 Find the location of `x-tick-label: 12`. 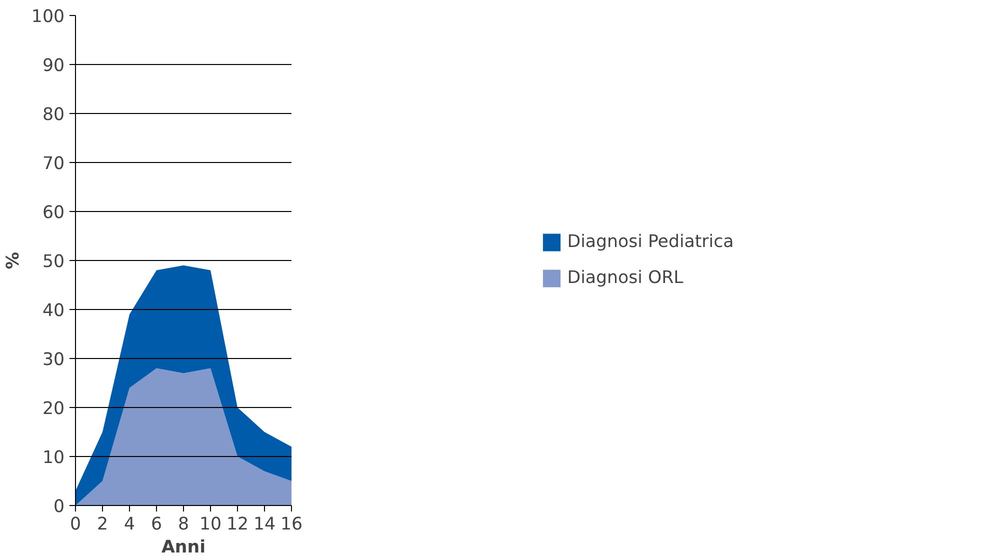

x-tick-label: 12 is located at coordinates (237, 524).